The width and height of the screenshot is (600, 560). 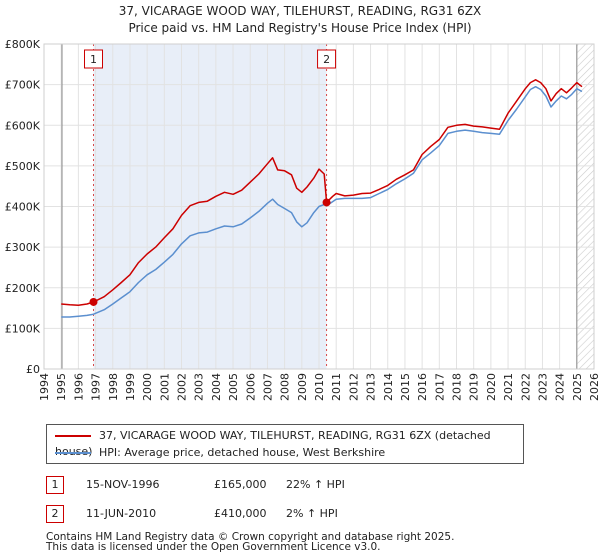 What do you see at coordinates (577, 387) in the screenshot?
I see `x-tick-label: 2025` at bounding box center [577, 387].